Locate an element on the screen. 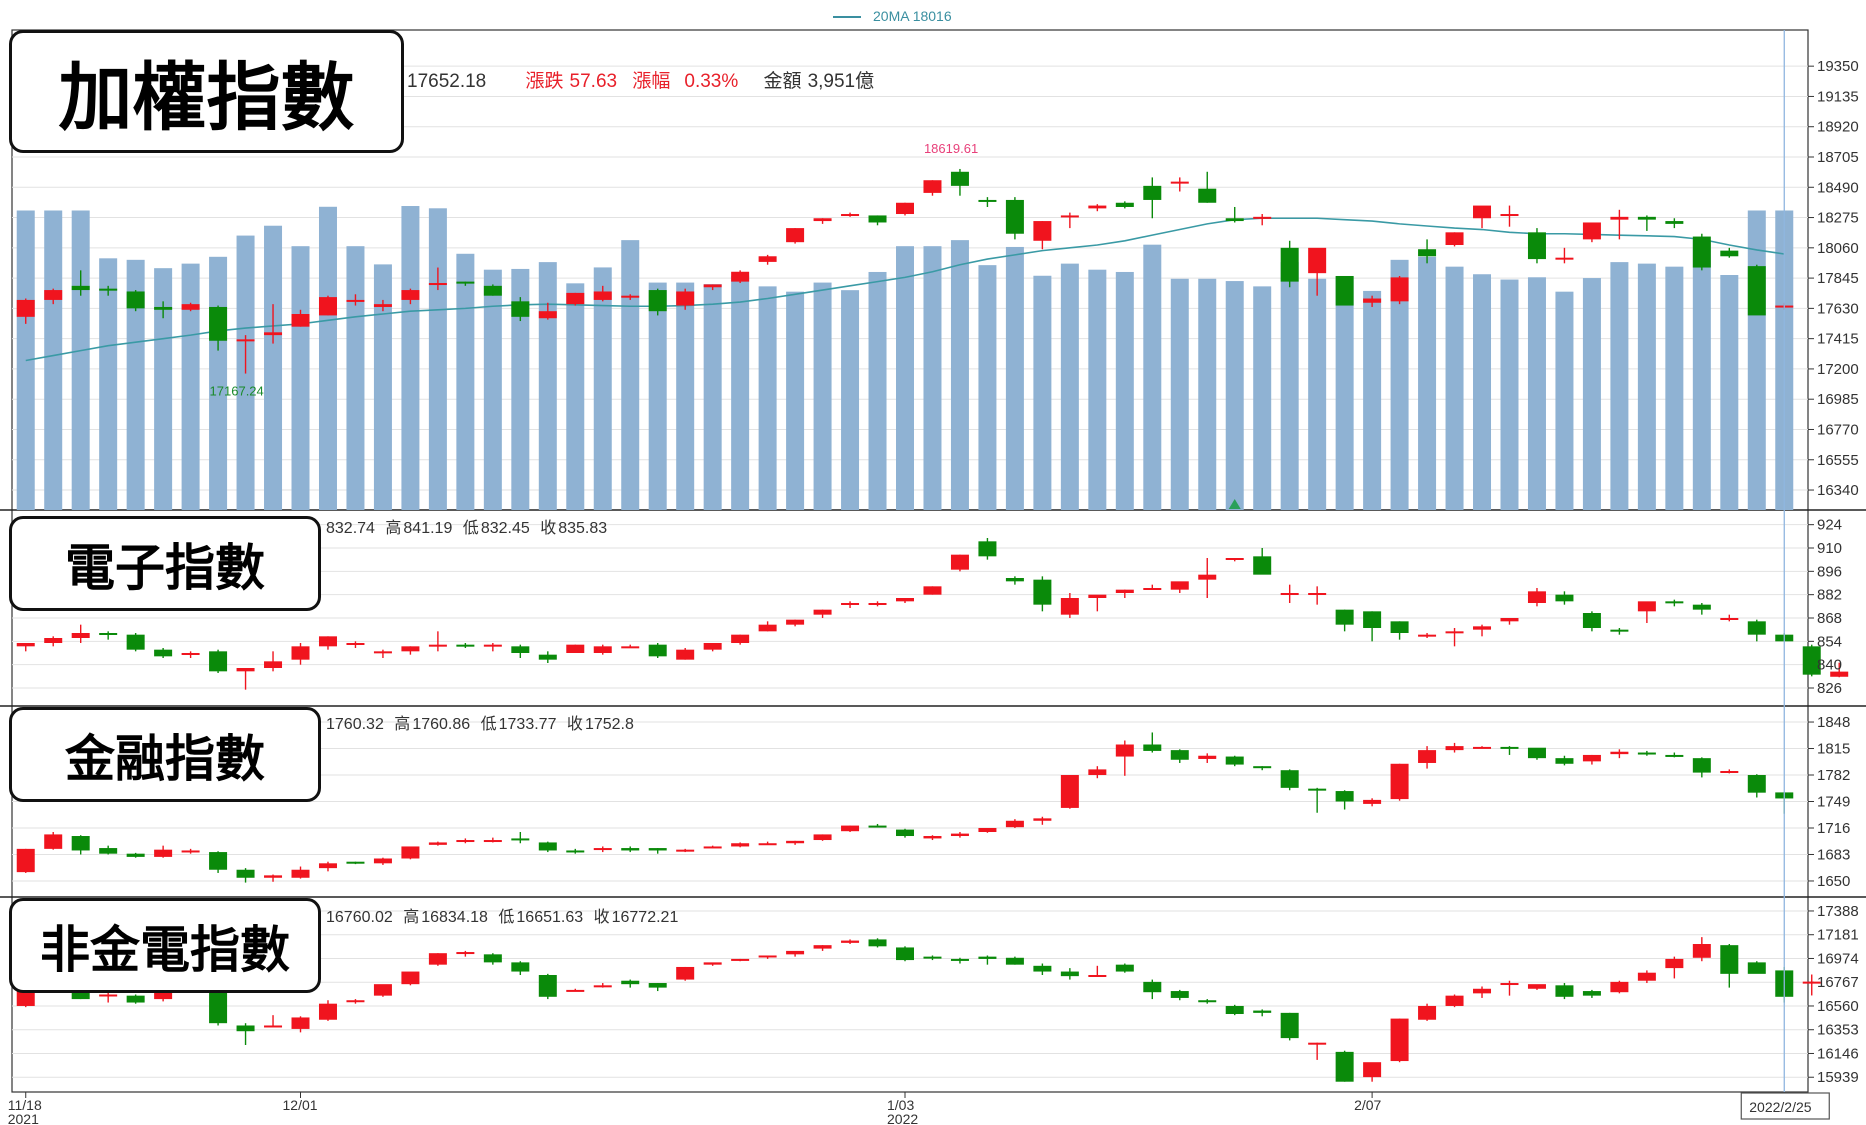 The width and height of the screenshot is (1866, 1125). financial-low-label: 低 is located at coordinates (488, 724).